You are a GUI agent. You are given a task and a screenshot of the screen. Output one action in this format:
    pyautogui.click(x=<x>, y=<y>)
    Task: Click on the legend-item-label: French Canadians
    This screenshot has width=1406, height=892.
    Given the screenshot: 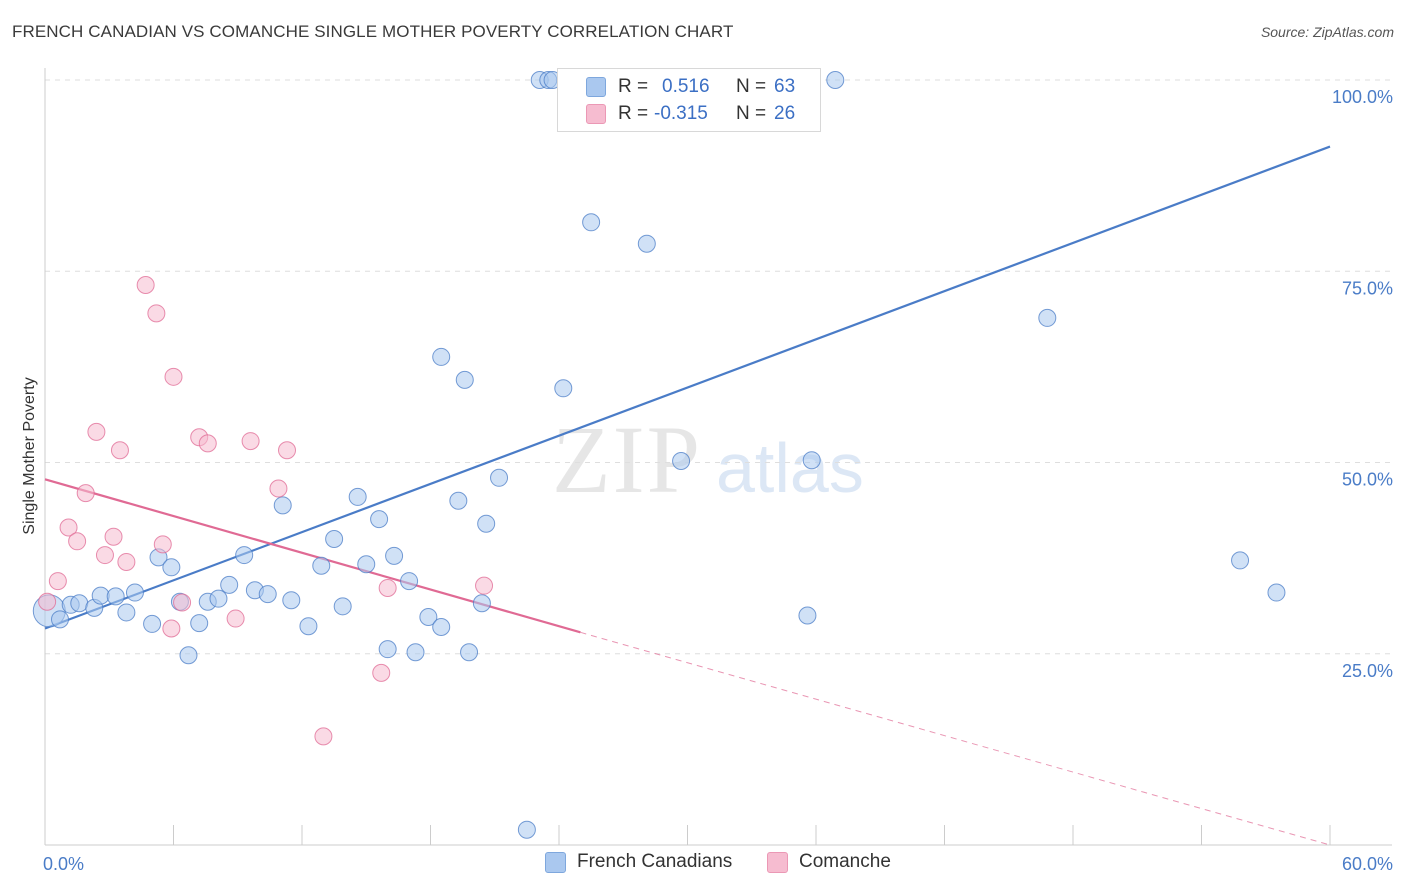 What is the action you would take?
    pyautogui.click(x=655, y=861)
    